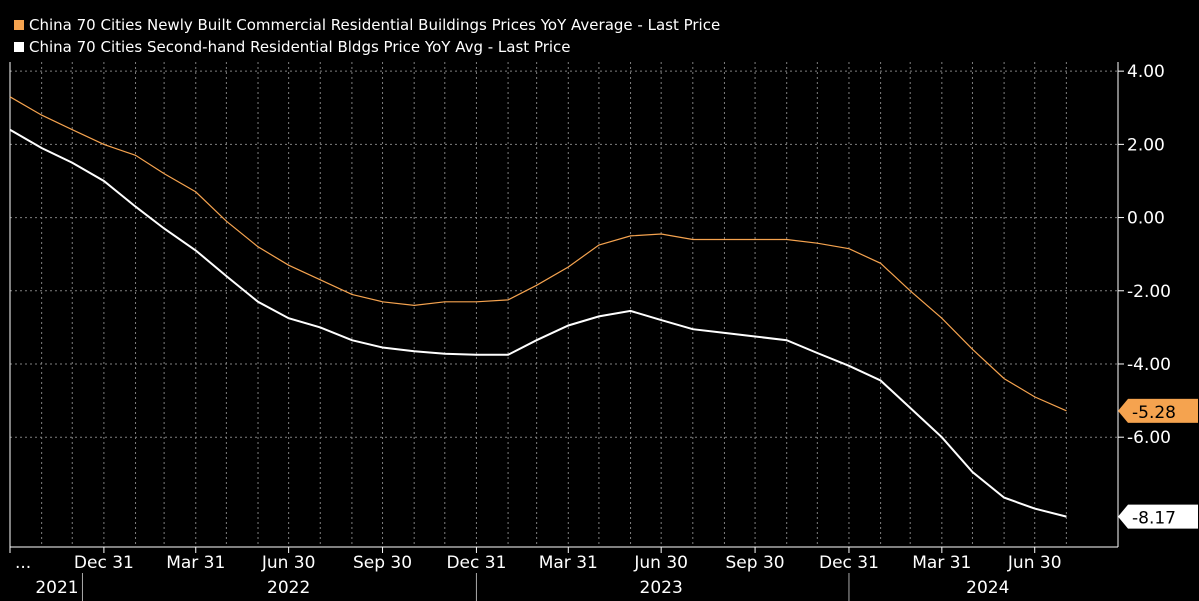 The width and height of the screenshot is (1199, 601). Describe the element at coordinates (56, 588) in the screenshot. I see `year-label: 2021` at that location.